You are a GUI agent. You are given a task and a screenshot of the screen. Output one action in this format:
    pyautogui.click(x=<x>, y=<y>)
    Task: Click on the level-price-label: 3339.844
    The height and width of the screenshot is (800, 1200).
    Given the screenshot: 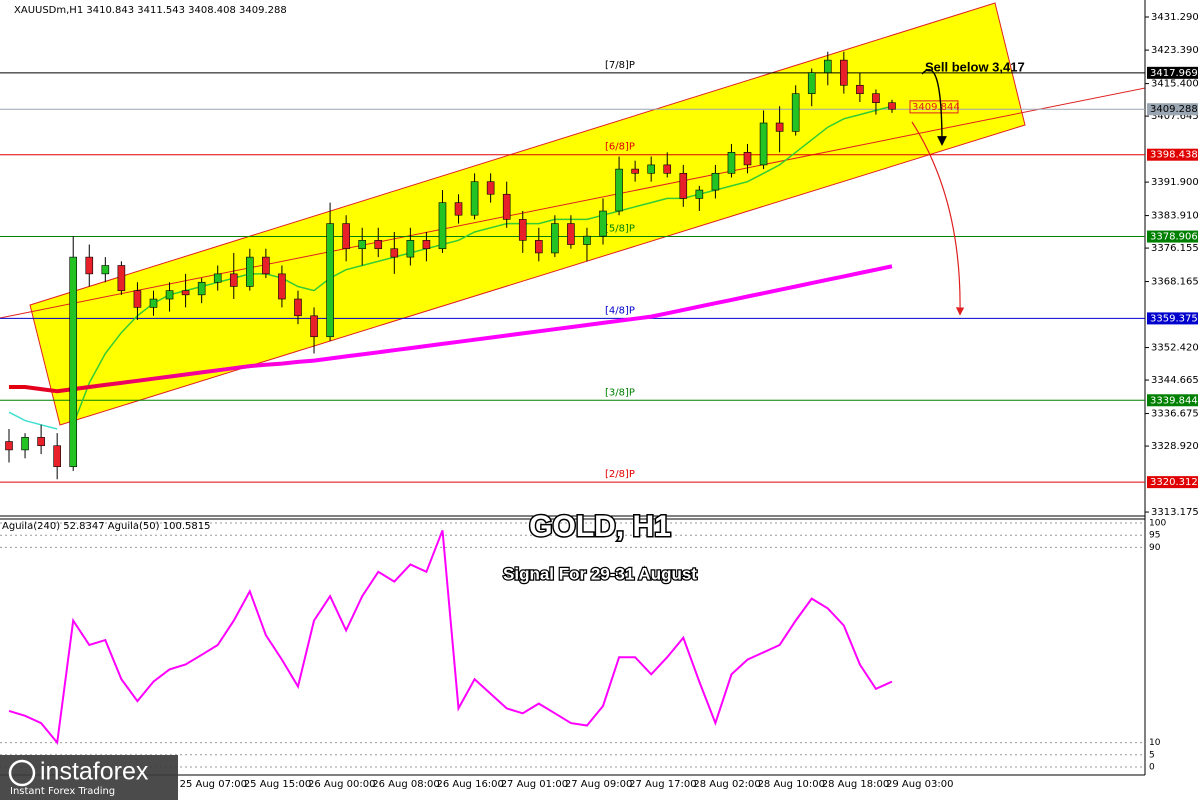 What is the action you would take?
    pyautogui.click(x=1174, y=400)
    